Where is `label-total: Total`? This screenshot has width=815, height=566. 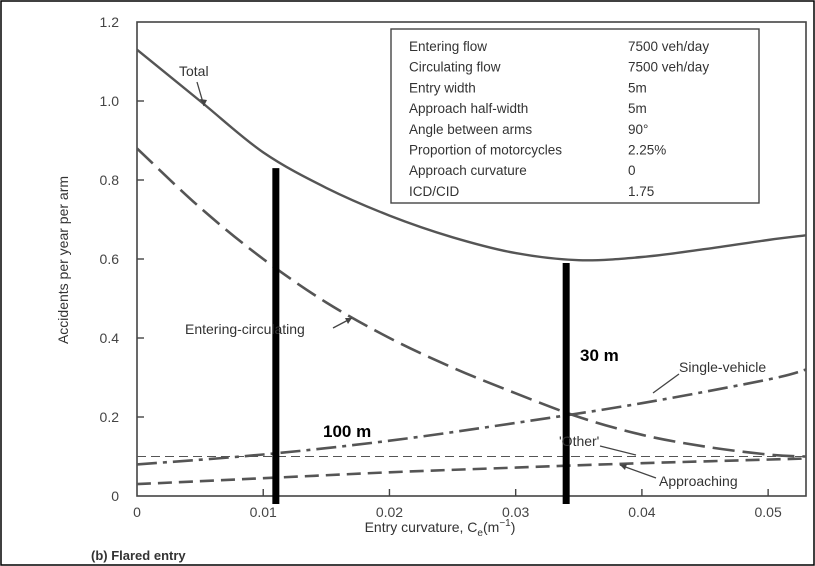
label-total: Total is located at coordinates (194, 71).